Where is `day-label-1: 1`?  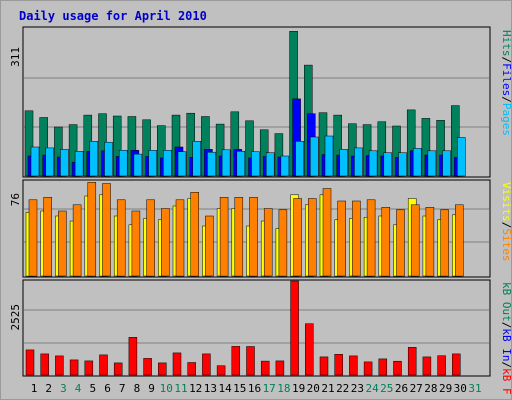 day-label-1: 1 is located at coordinates (34, 388).